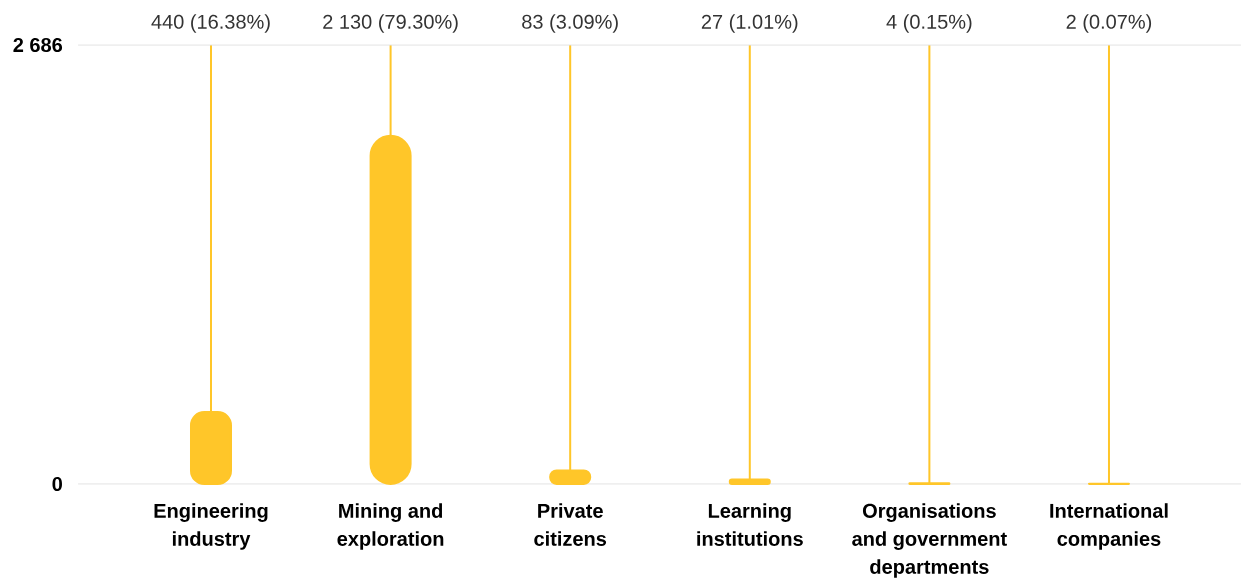  I want to click on x-tick-label: Private citizens, so click(570, 524).